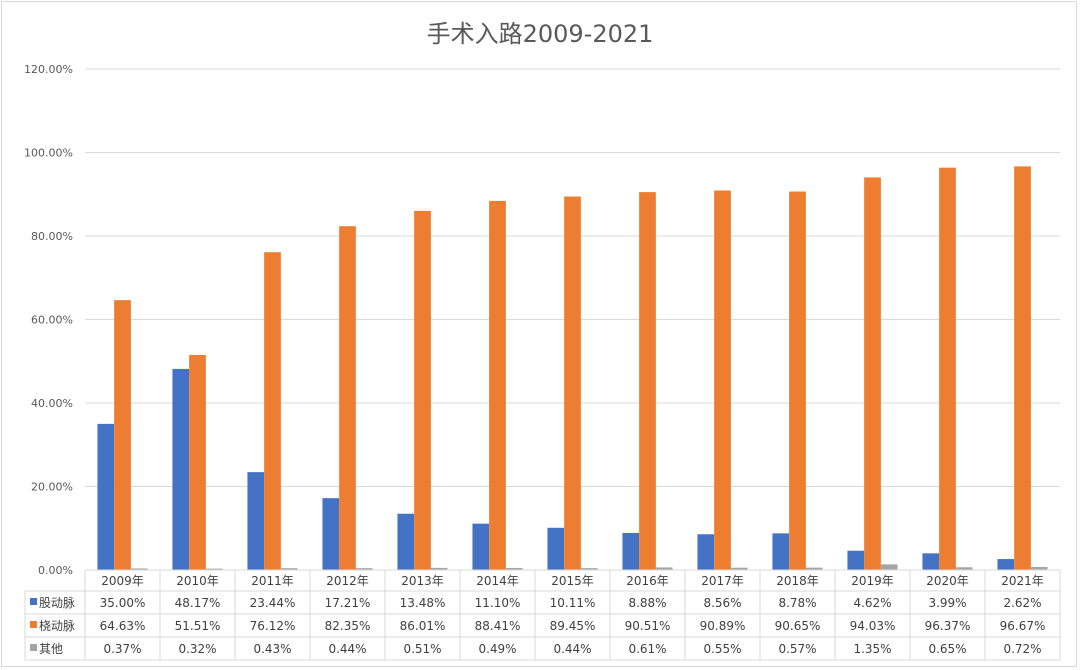  What do you see at coordinates (347, 649) in the screenshot?
I see `data-label: 0.44%` at bounding box center [347, 649].